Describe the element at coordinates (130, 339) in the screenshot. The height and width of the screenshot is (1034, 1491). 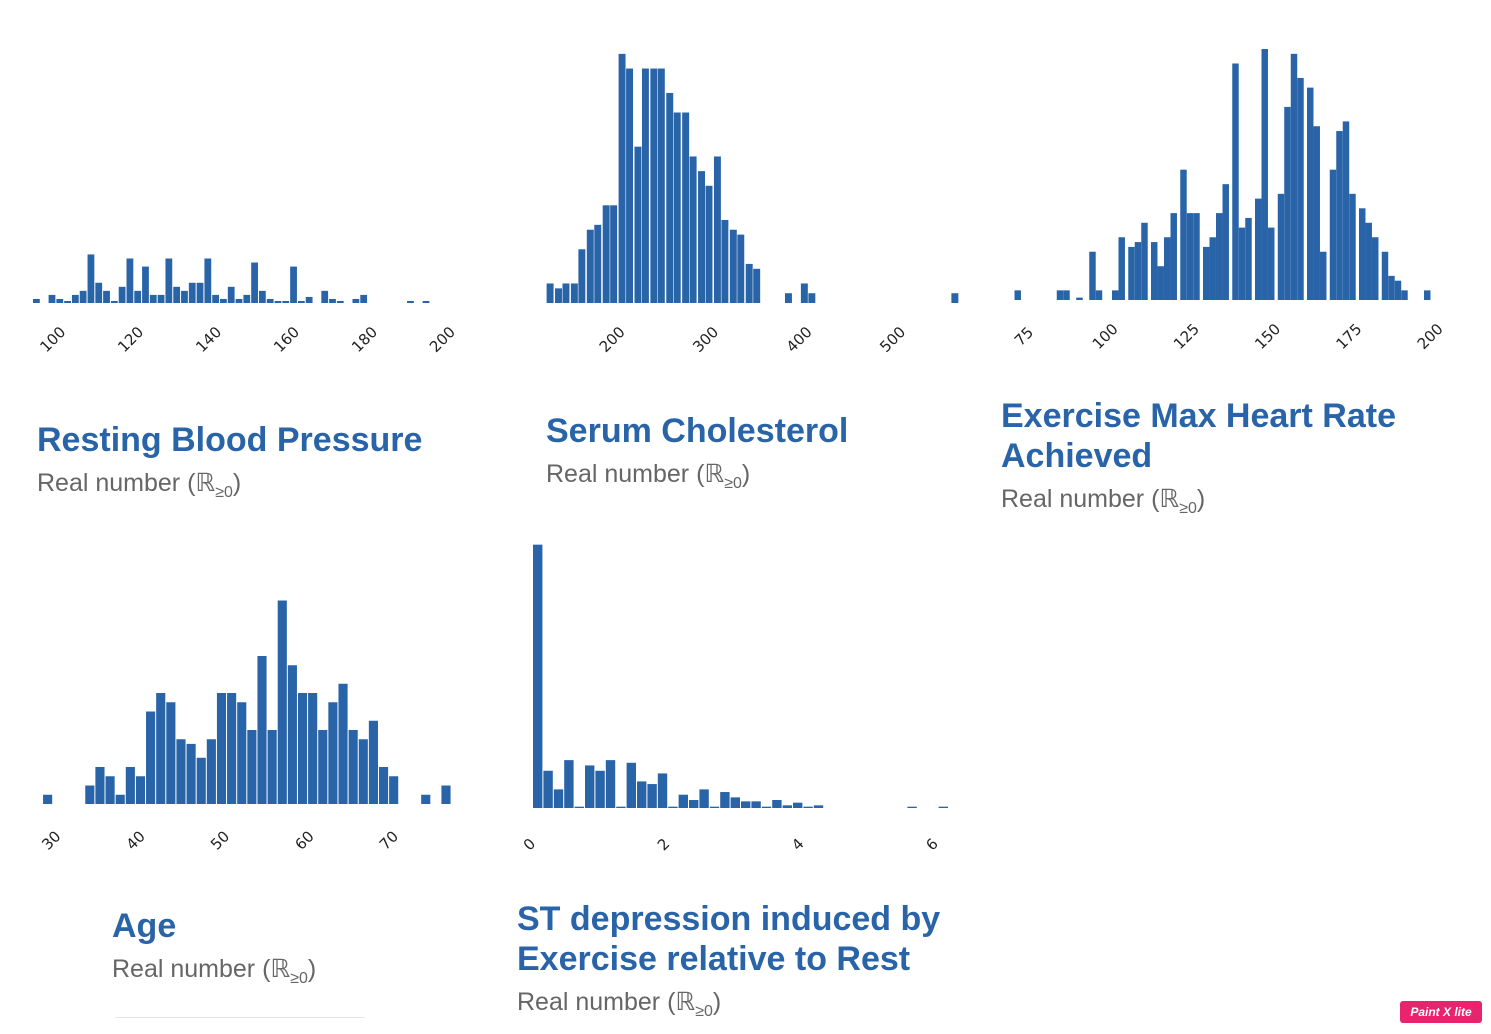
I see `x-tick-label: 120` at that location.